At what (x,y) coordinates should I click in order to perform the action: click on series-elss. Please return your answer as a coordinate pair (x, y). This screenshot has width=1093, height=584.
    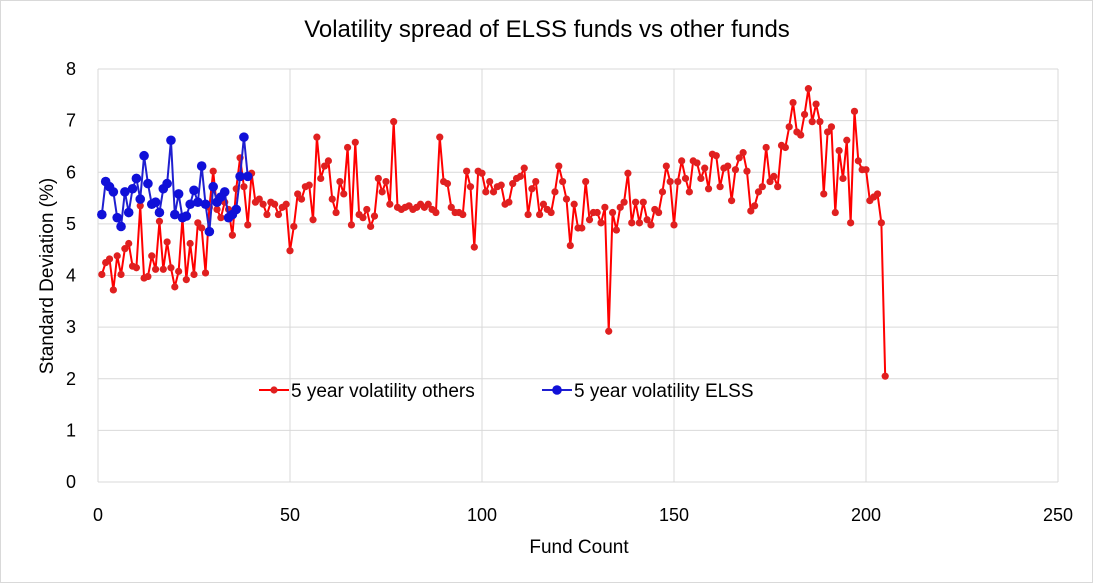
    Looking at the image, I should click on (175, 184).